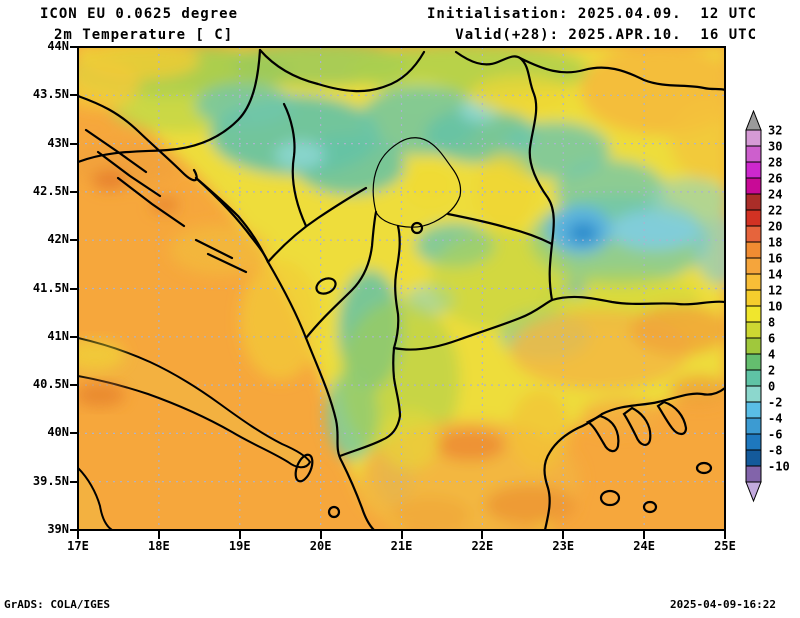 The height and width of the screenshot is (618, 800). Describe the element at coordinates (753, 120) in the screenshot. I see `colorbar-over-arrow` at that location.